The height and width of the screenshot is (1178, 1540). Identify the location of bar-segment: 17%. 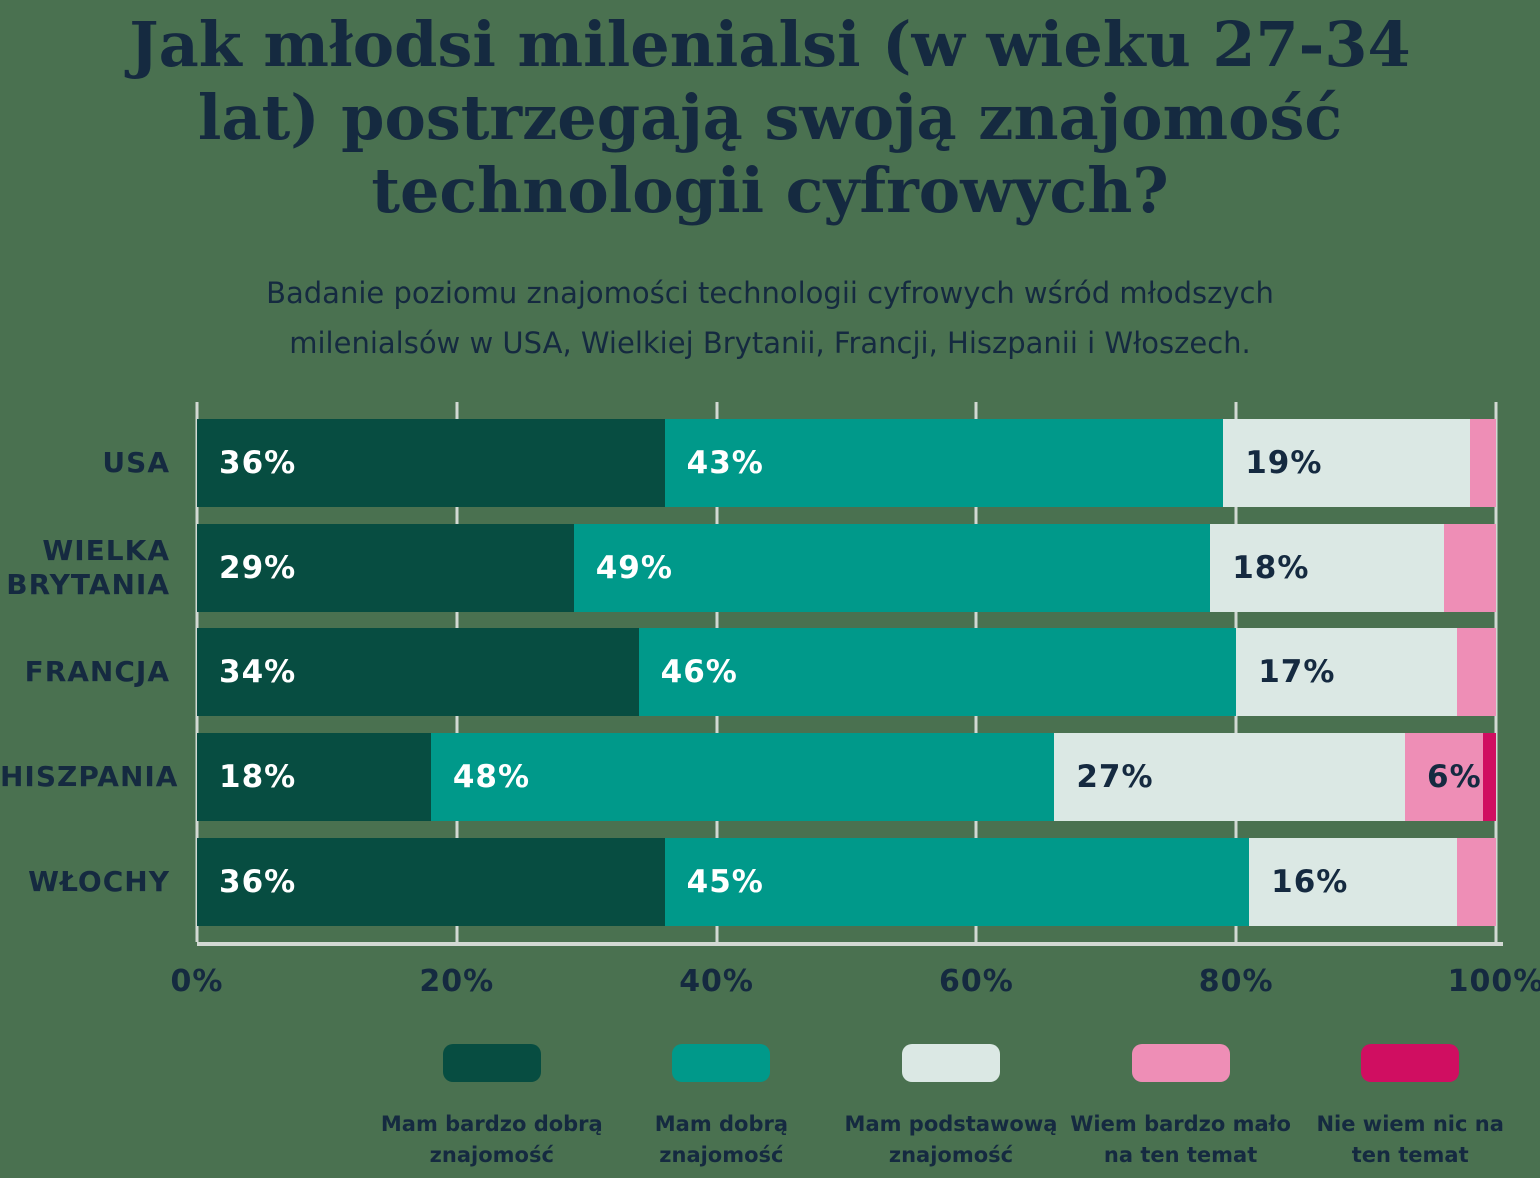
(1347, 672).